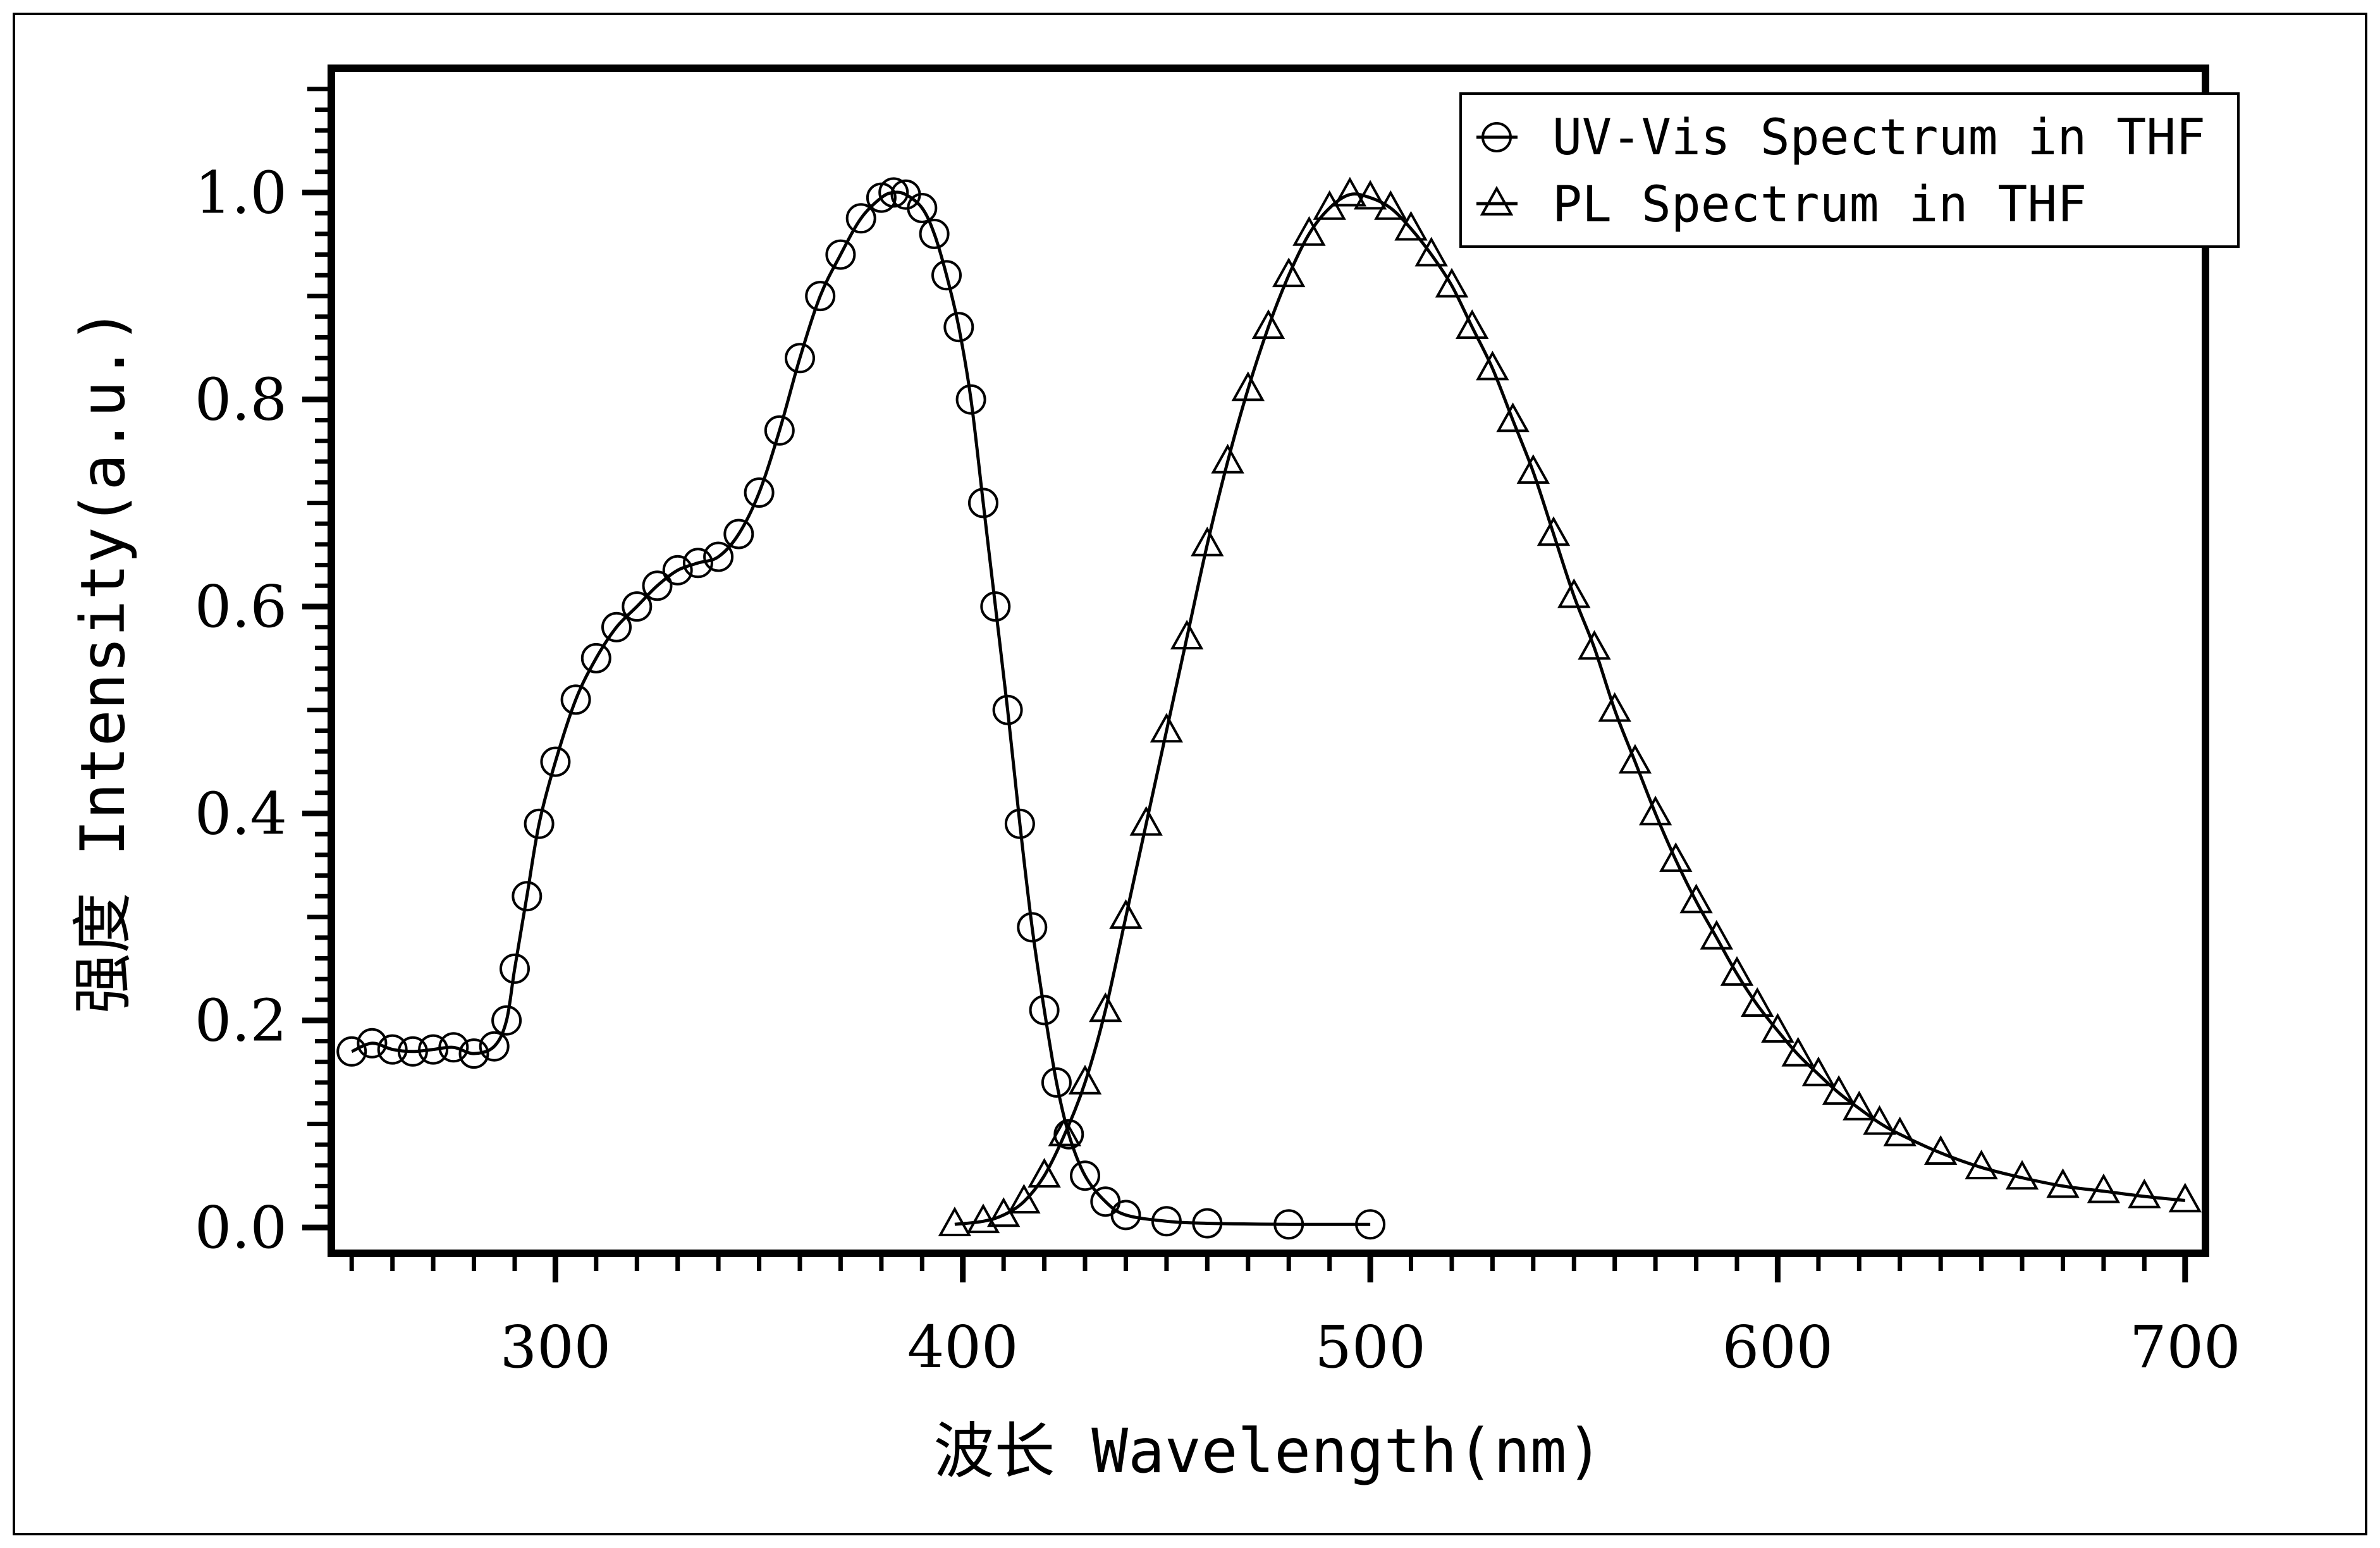 The image size is (2380, 1548). I want to click on legend-marker-uv-vis, so click(1497, 137).